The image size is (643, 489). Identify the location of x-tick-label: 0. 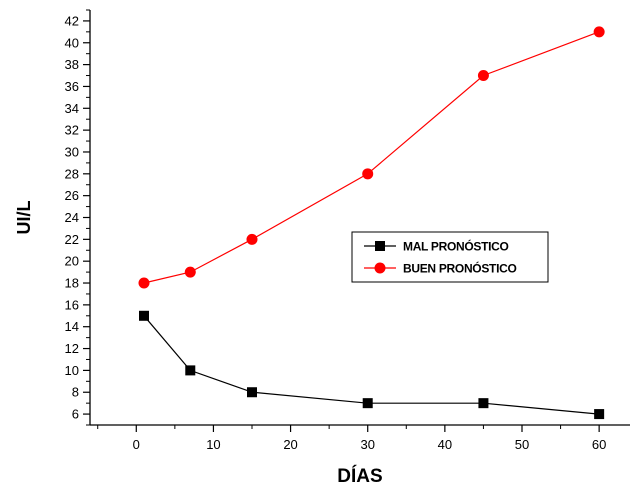
(136, 444).